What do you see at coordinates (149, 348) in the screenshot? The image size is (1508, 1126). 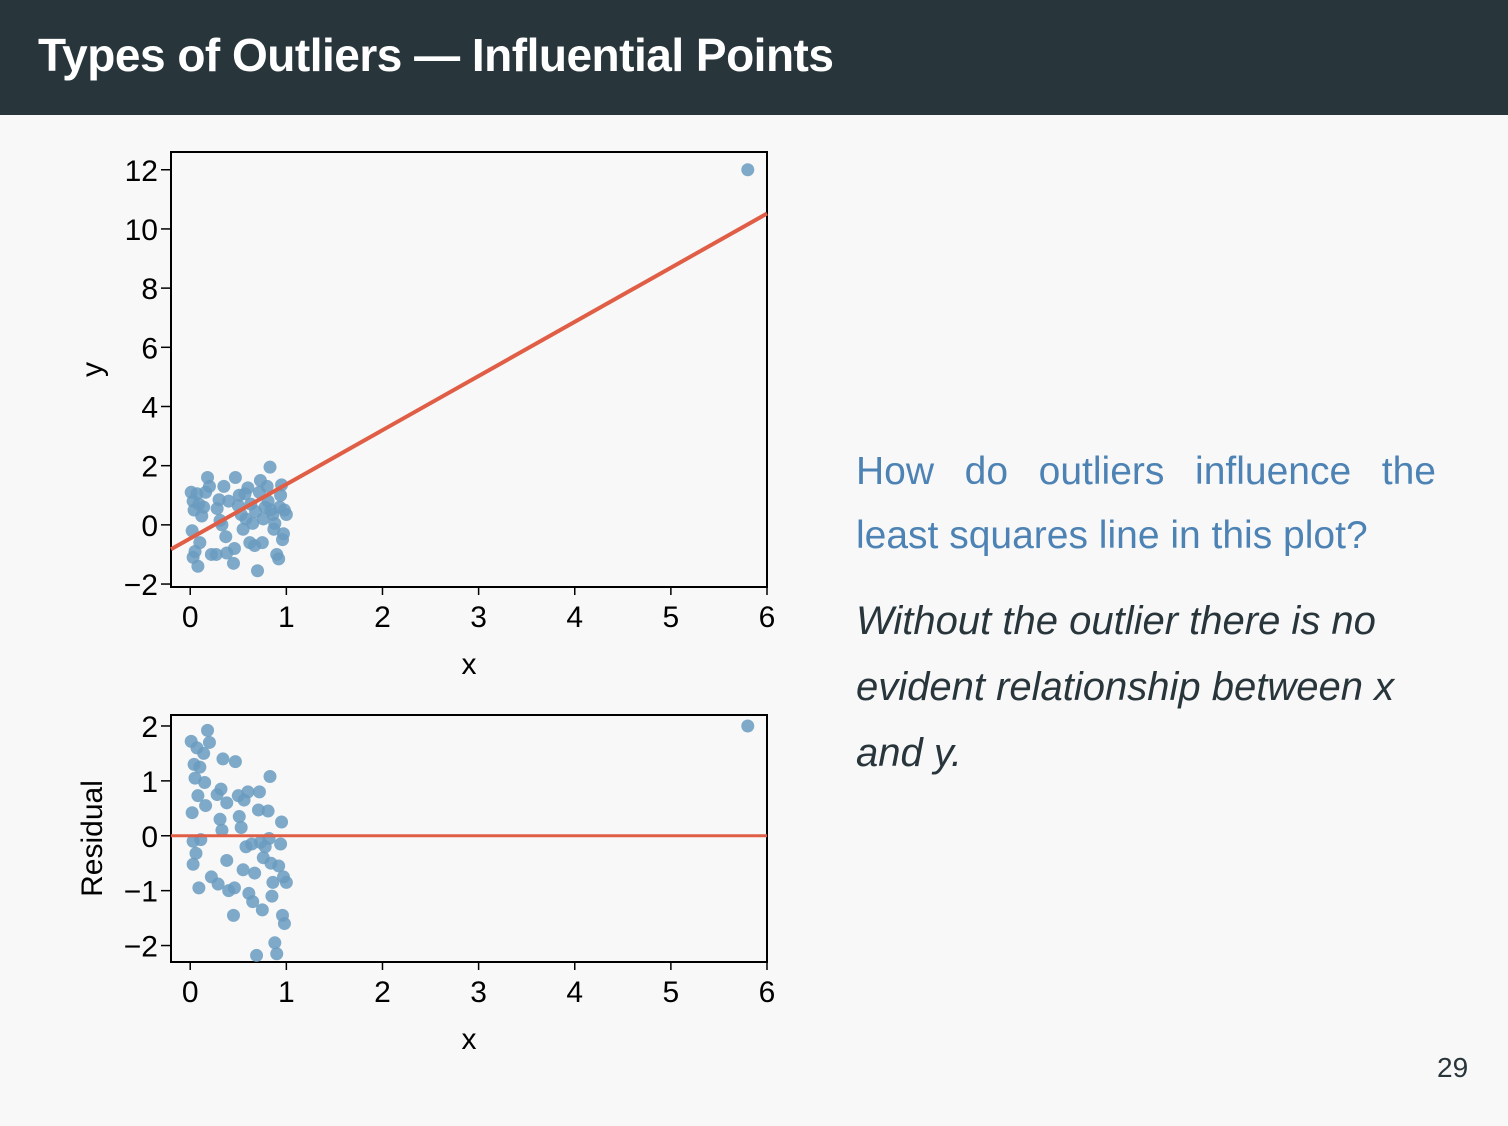 I see `top-plot-y-tick-label: 6` at bounding box center [149, 348].